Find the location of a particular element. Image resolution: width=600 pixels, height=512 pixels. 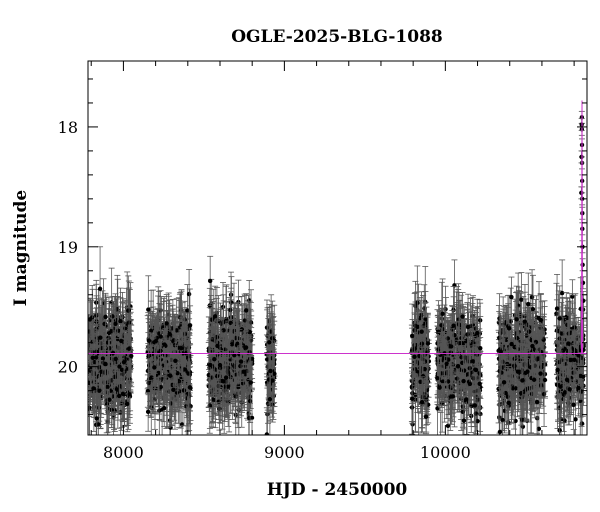

chart-title: OGLE-2025-BLG-1088 is located at coordinates (337, 37).